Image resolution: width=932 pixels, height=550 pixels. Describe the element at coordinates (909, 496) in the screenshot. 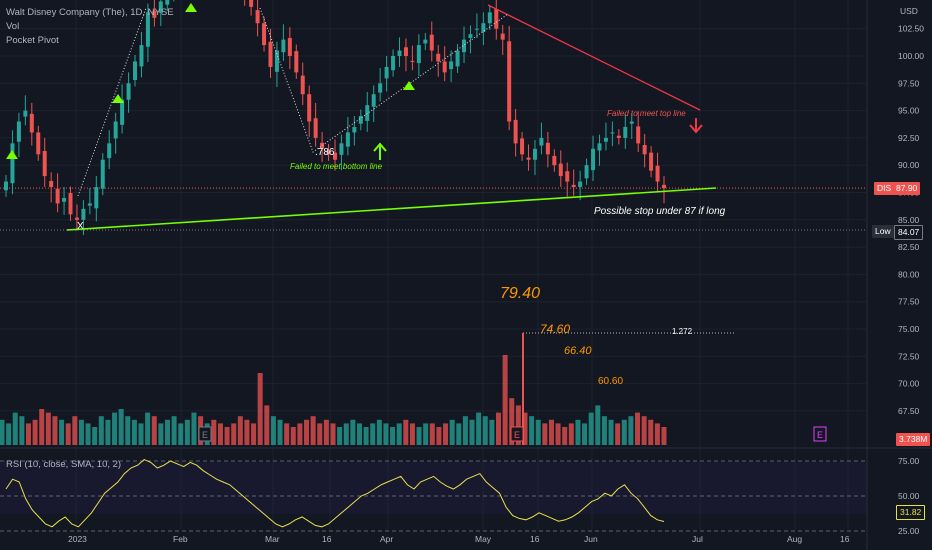

I see `rsi-tick-label: 50.00` at that location.